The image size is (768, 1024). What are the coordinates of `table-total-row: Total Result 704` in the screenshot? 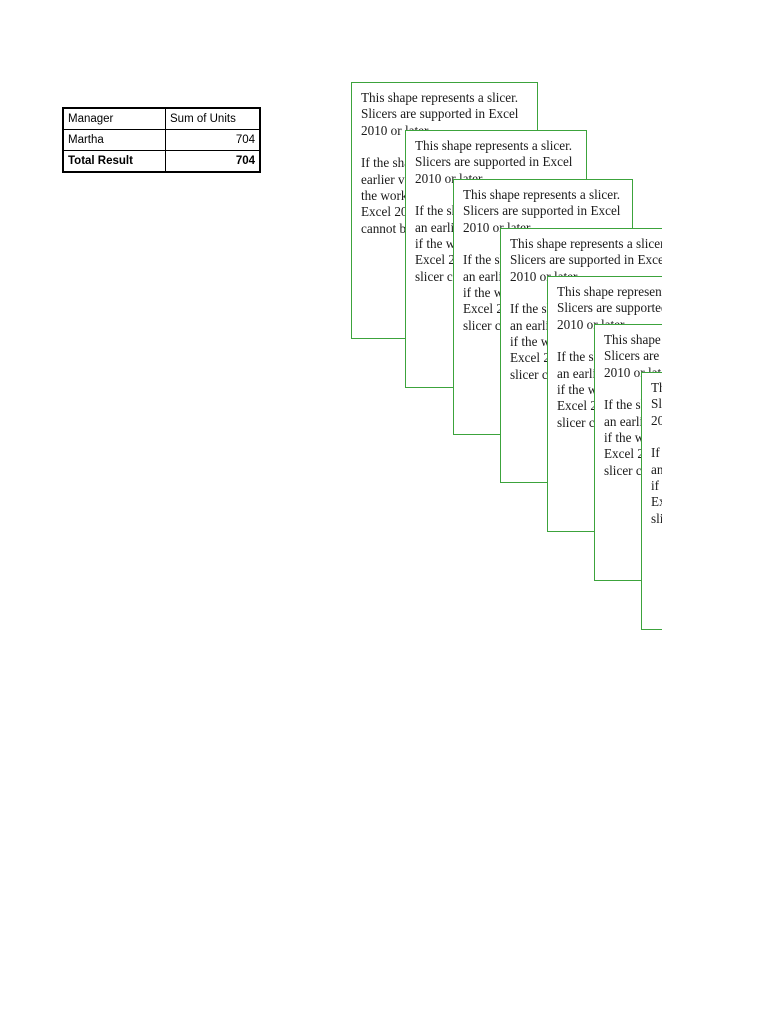 It's located at (161, 161).